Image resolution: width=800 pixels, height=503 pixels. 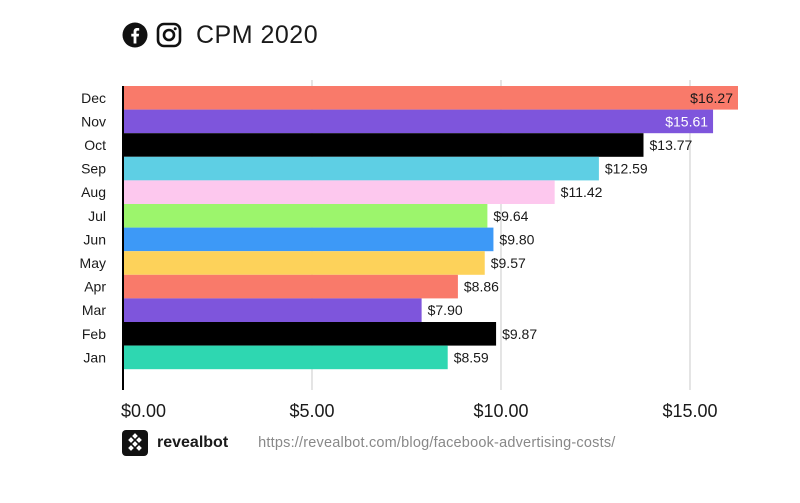 I want to click on category-label: Aug, so click(x=93, y=192).